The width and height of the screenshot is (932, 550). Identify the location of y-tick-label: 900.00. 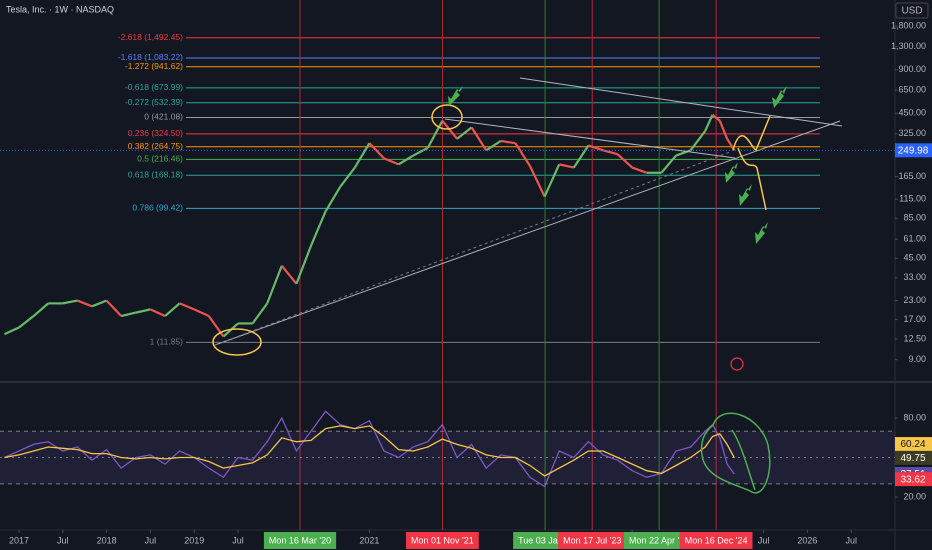
(912, 69).